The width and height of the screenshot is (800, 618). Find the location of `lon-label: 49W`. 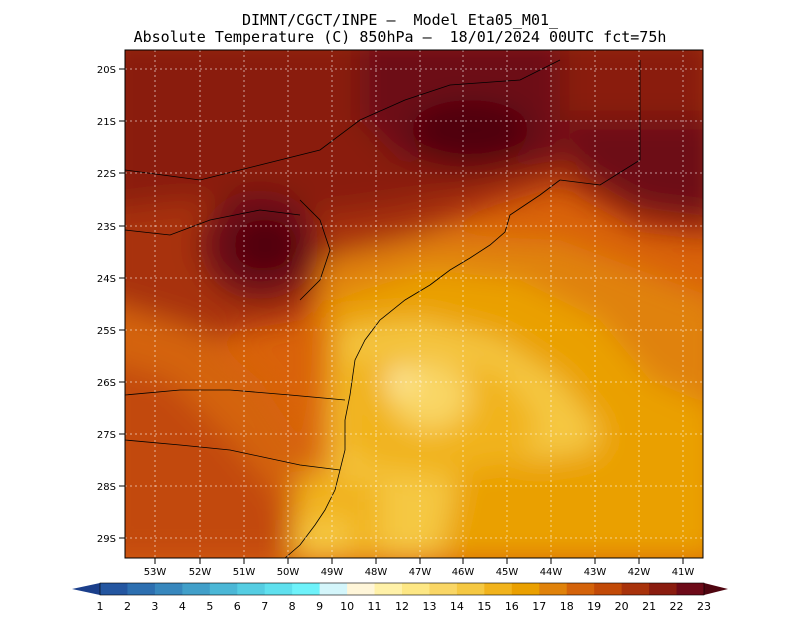

lon-label: 49W is located at coordinates (332, 572).